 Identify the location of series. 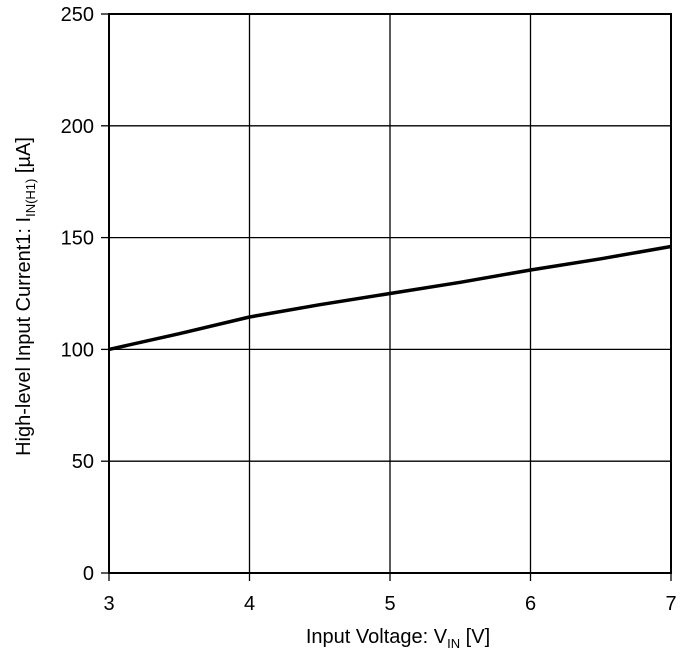
(390, 298).